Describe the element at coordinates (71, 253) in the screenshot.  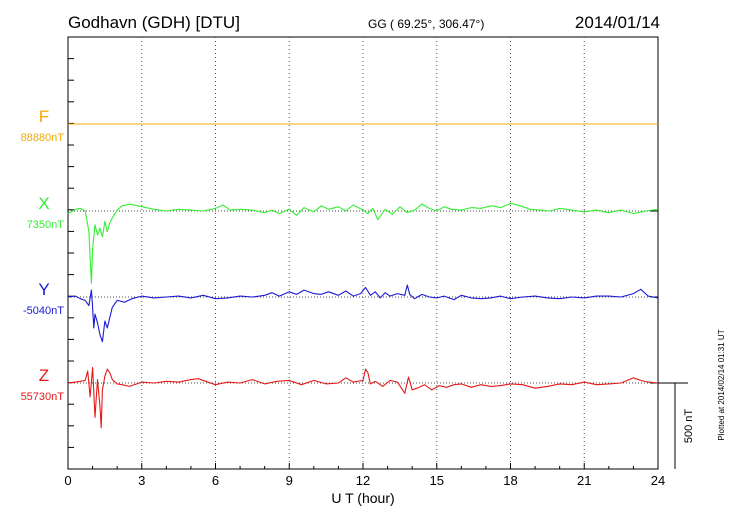
I see `left-ticks` at that location.